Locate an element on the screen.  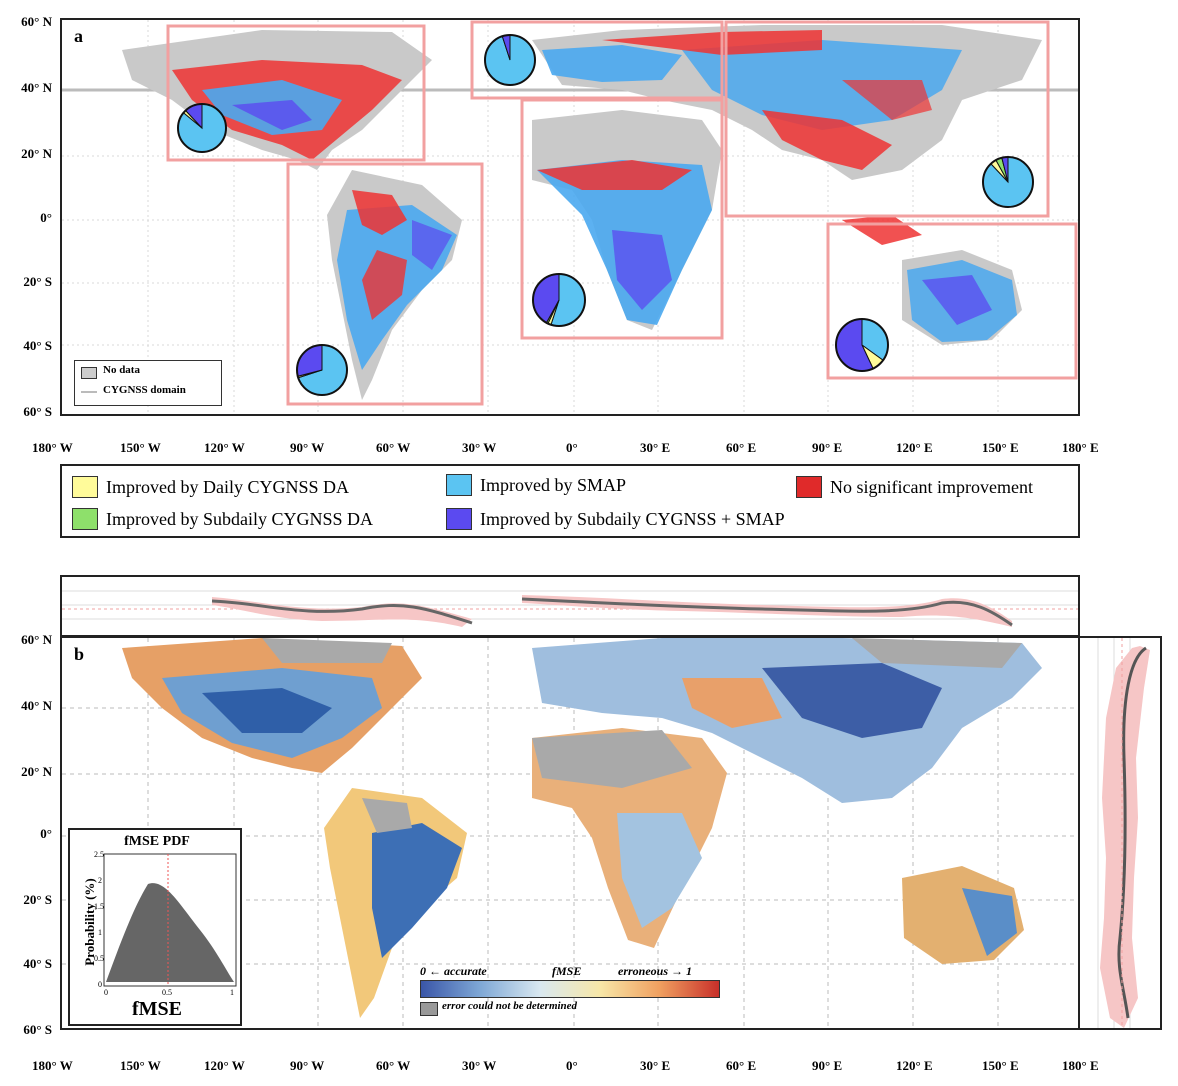
no-data-swatch is located at coordinates (89, 373).